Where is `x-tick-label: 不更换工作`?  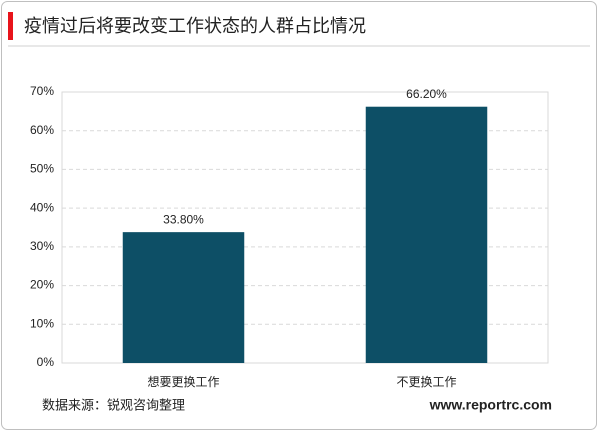
x-tick-label: 不更换工作 is located at coordinates (426, 382).